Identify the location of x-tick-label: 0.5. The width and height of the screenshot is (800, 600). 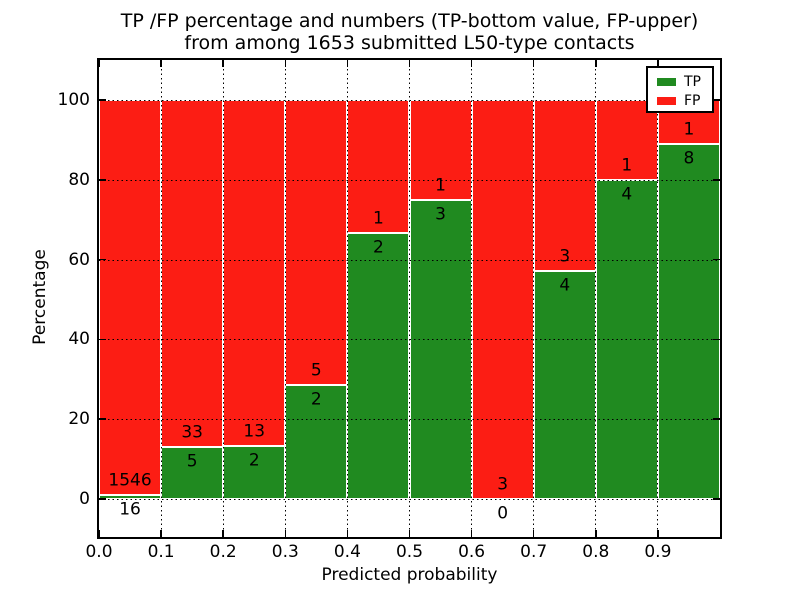
(409, 552).